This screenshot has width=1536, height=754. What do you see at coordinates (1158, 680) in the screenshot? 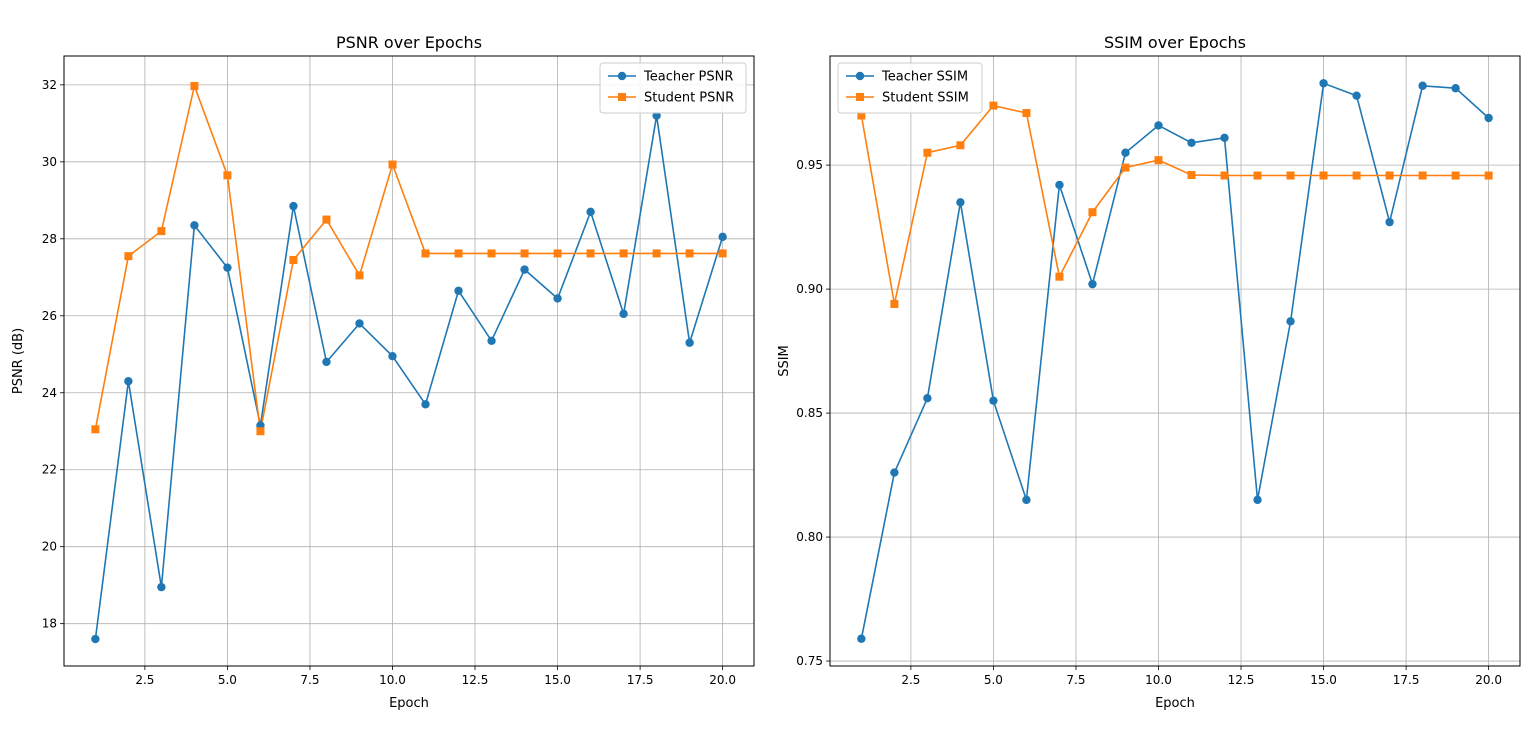
I see `ssim-x-tick-label: 10.0` at bounding box center [1158, 680].